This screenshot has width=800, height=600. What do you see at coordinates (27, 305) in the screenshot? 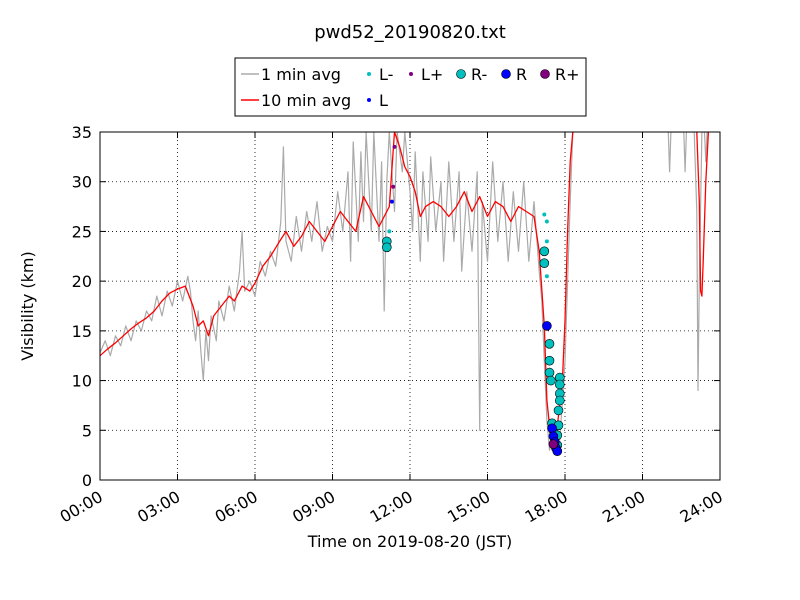
I see `y-axis-label: Visibility (km)` at bounding box center [27, 305].